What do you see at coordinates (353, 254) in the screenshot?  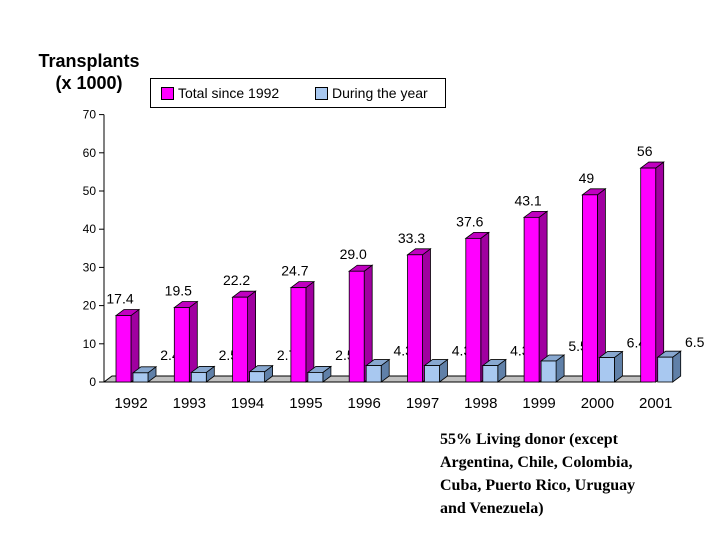 I see `data-label-total-1996: 29.0` at bounding box center [353, 254].